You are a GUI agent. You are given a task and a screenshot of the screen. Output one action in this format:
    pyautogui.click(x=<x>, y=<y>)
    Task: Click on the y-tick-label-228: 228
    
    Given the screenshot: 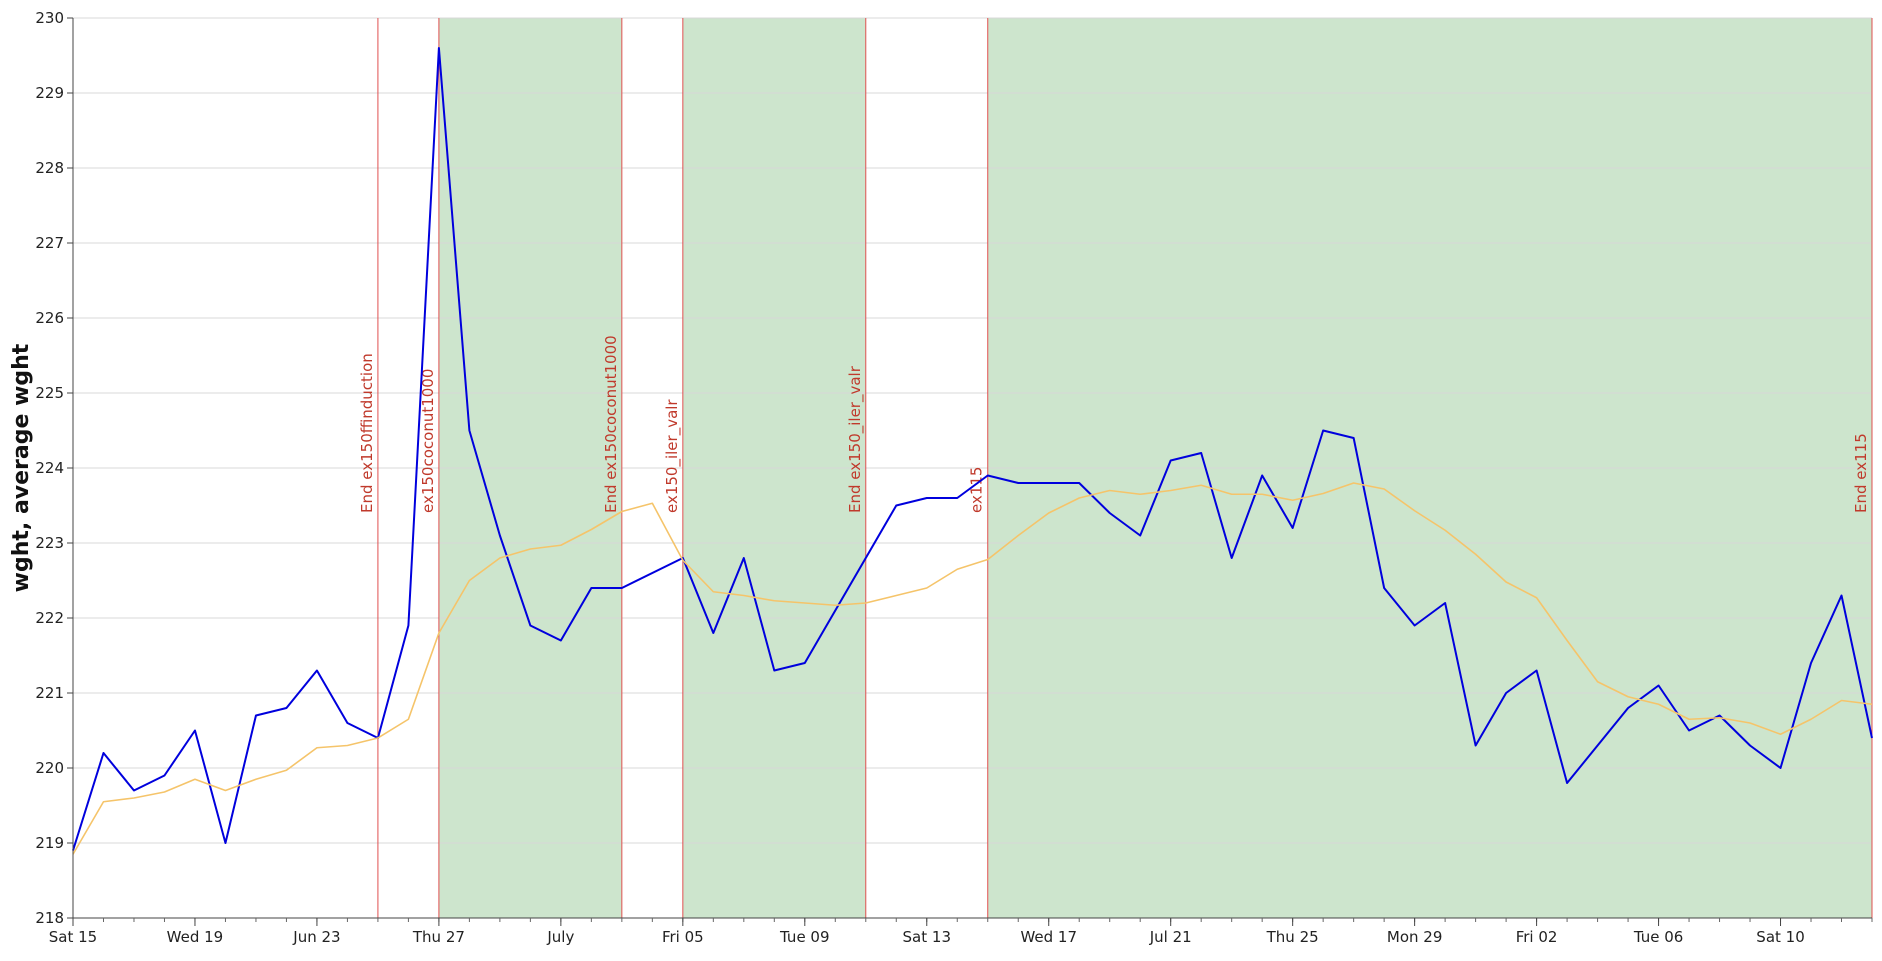 What is the action you would take?
    pyautogui.click(x=49, y=168)
    